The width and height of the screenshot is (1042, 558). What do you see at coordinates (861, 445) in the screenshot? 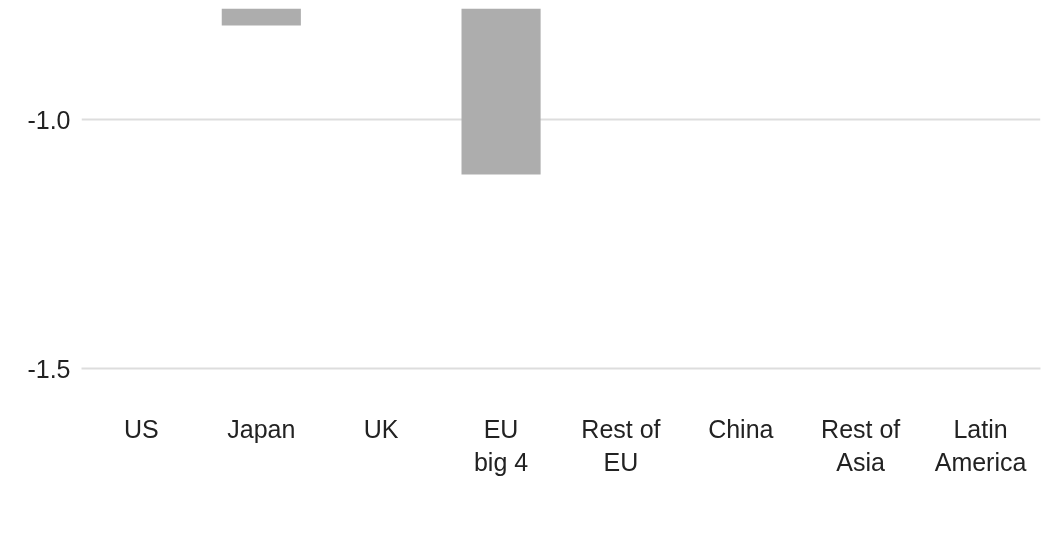
I see `x-tick-label: Rest of Asia` at bounding box center [861, 445].